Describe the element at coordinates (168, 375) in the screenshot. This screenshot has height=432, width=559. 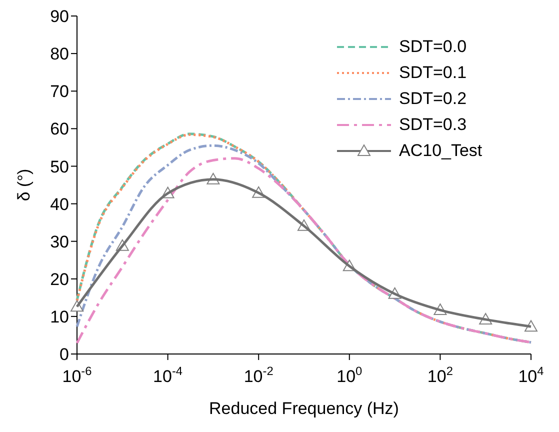
I see `x-tick-label: 10$^{-4}$` at that location.